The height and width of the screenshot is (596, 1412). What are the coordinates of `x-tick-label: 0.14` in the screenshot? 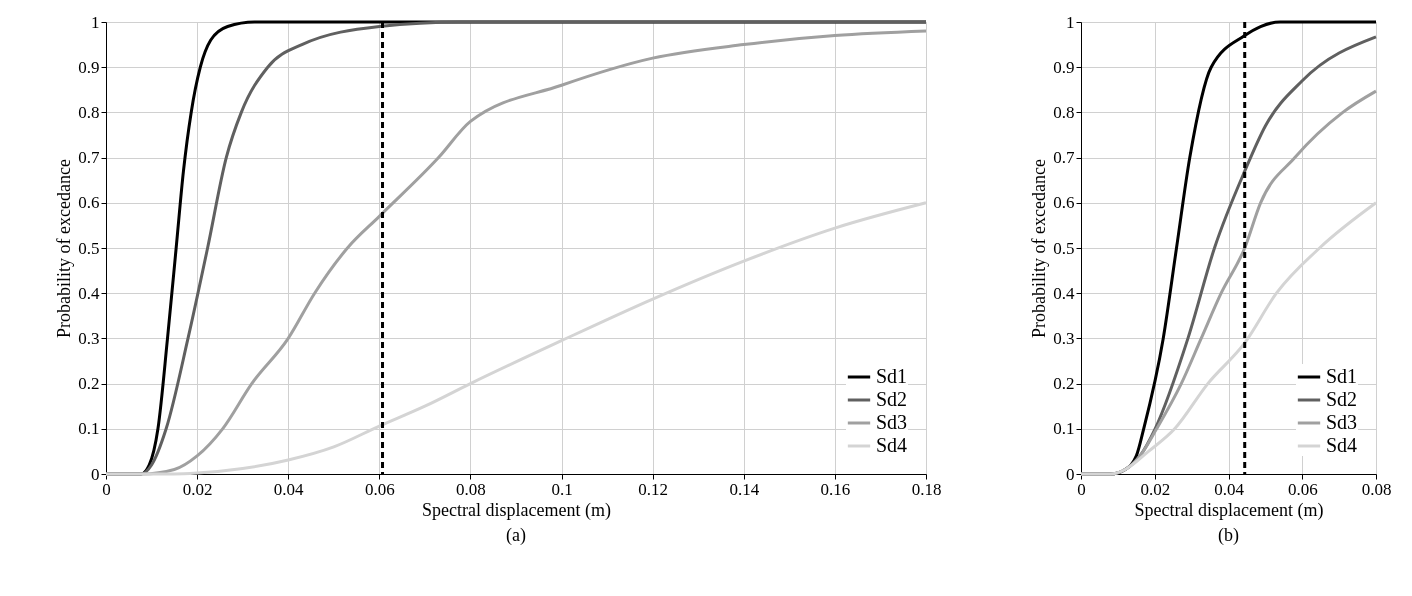 It's located at (744, 489).